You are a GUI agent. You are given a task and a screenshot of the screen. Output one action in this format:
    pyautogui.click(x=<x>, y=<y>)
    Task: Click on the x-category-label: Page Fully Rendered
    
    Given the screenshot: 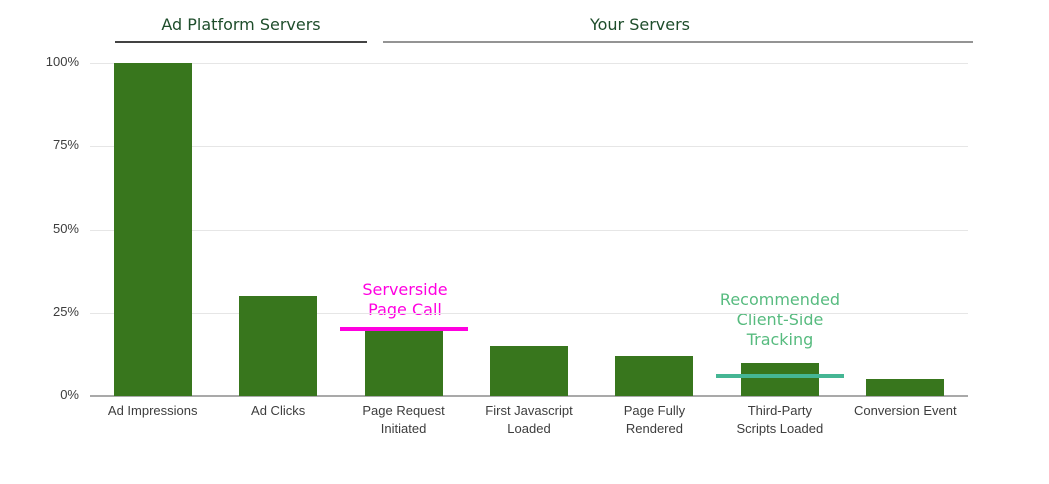 What is the action you would take?
    pyautogui.click(x=654, y=419)
    